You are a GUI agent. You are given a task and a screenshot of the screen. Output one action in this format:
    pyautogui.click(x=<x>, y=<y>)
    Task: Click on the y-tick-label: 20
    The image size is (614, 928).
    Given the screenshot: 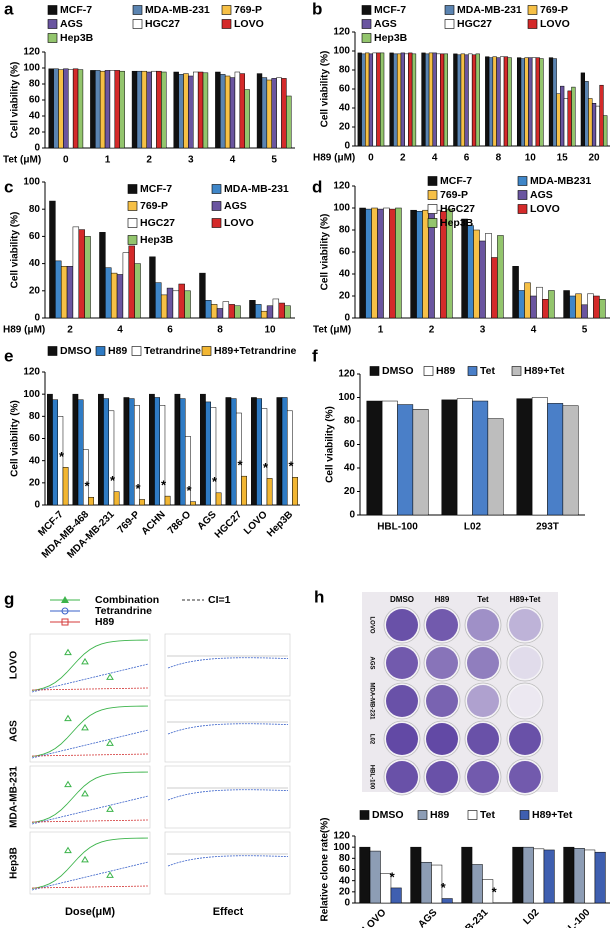 What is the action you would take?
    pyautogui.click(x=345, y=891)
    